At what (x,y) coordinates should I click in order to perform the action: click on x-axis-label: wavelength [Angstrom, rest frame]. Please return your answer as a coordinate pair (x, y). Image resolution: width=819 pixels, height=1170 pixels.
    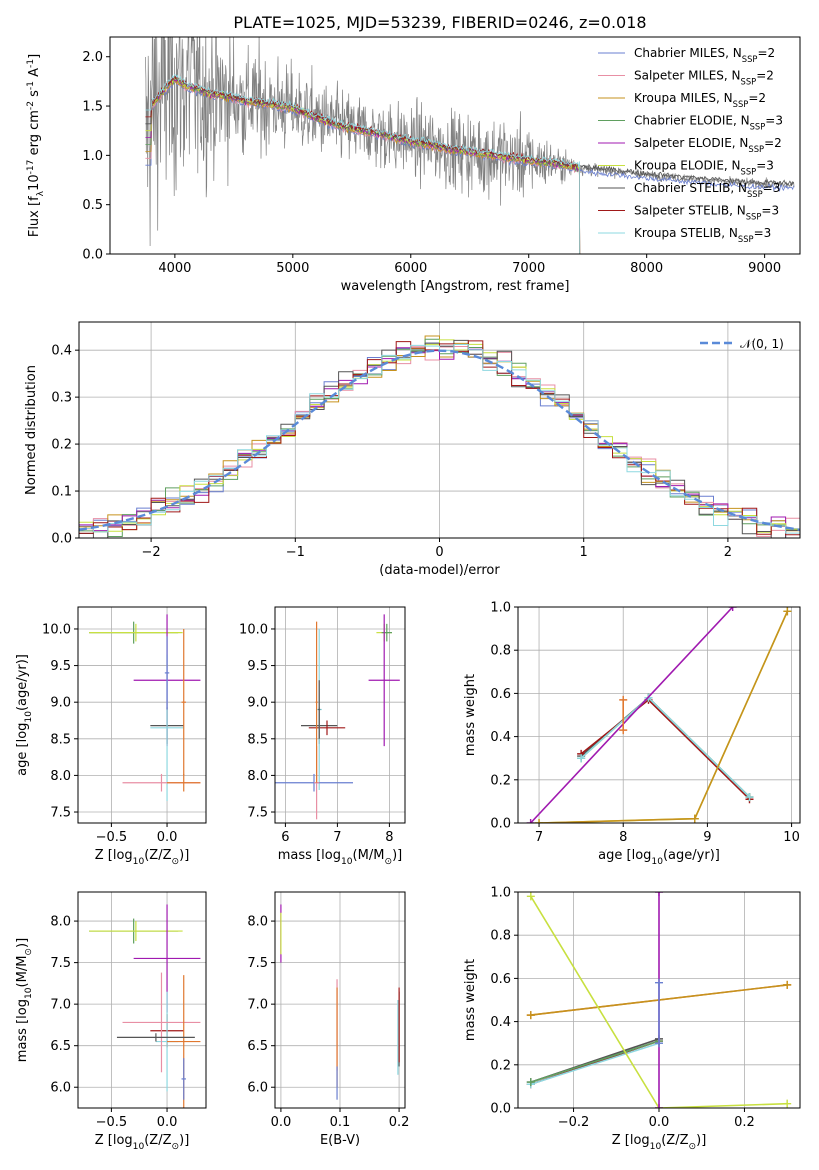
    Looking at the image, I should click on (455, 286).